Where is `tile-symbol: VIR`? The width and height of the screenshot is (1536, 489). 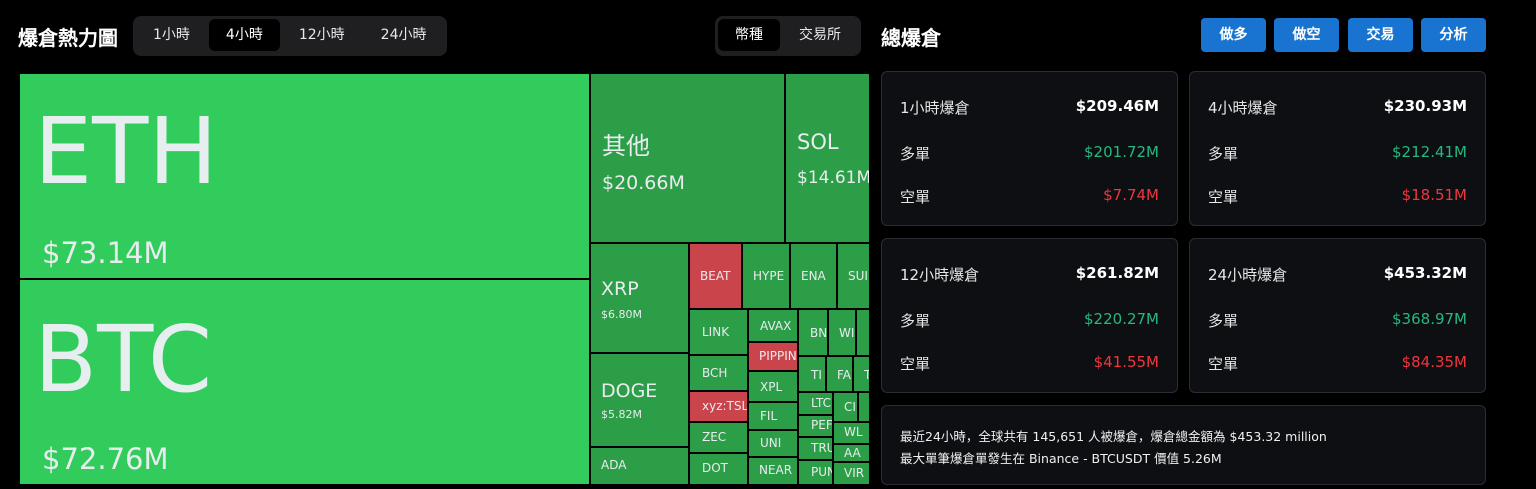
tile-symbol: VIR is located at coordinates (854, 473).